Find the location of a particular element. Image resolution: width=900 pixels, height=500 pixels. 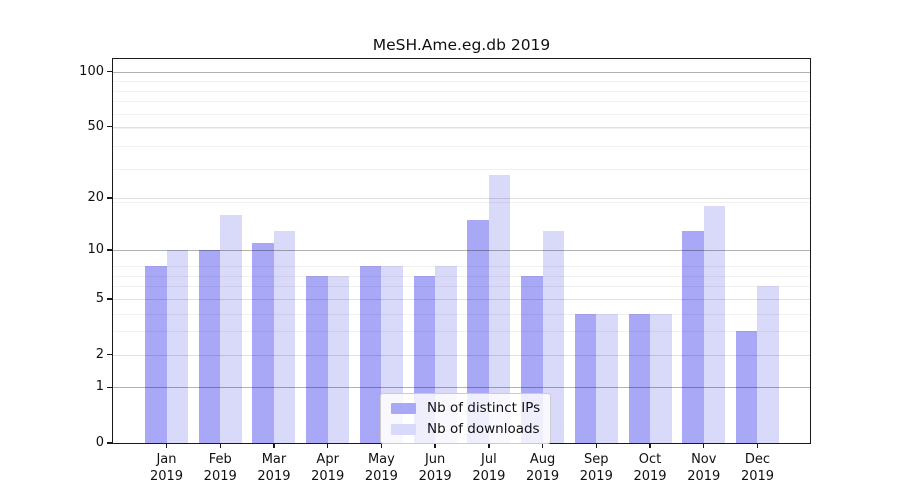

bar-dec-distinct-ips is located at coordinates (746, 387).